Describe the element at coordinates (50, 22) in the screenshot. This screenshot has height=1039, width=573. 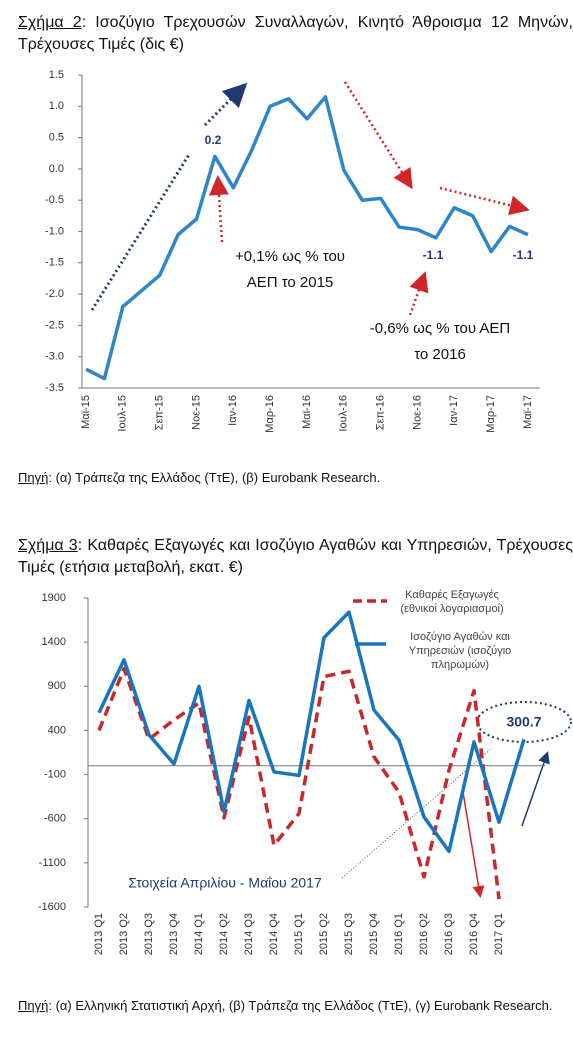
I see `figure-label: Σχήμα 2` at that location.